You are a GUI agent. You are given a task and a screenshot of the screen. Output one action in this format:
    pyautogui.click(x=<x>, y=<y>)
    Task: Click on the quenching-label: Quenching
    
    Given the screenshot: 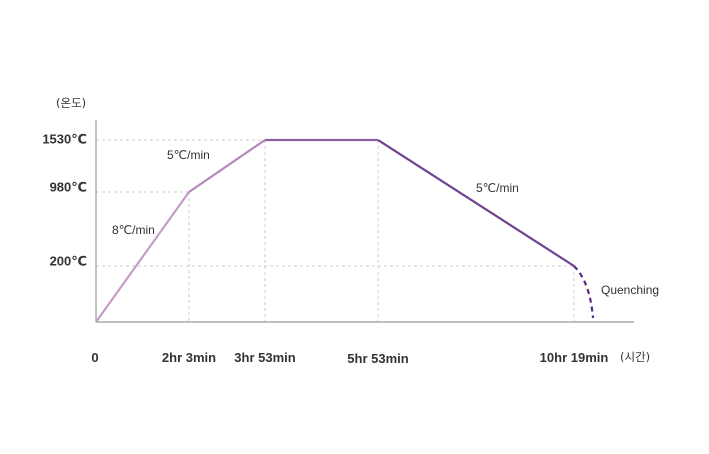 What is the action you would take?
    pyautogui.click(x=630, y=290)
    